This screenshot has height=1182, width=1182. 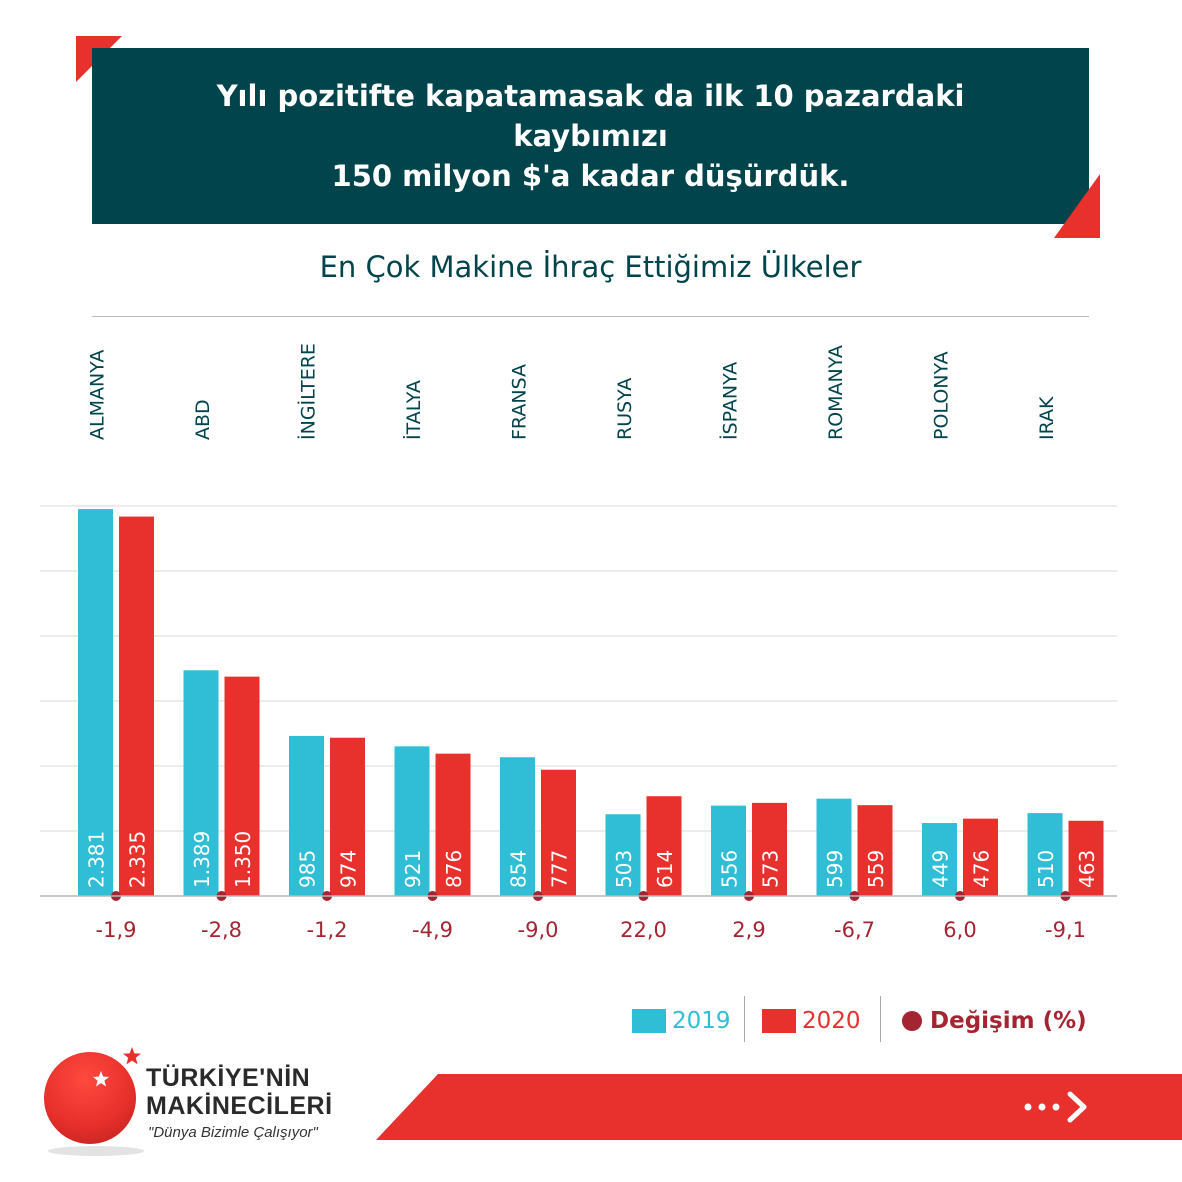 What do you see at coordinates (233, 1132) in the screenshot?
I see `brand-slogan: "Dünya Bizimle Çalışıyor"` at bounding box center [233, 1132].